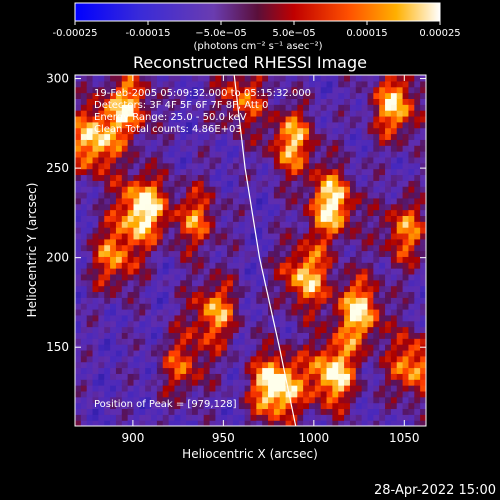  I want to click on annotation-time-range: 19-Feb-2005 05:09:32.000 to 05:15:32.000, so click(202, 93).